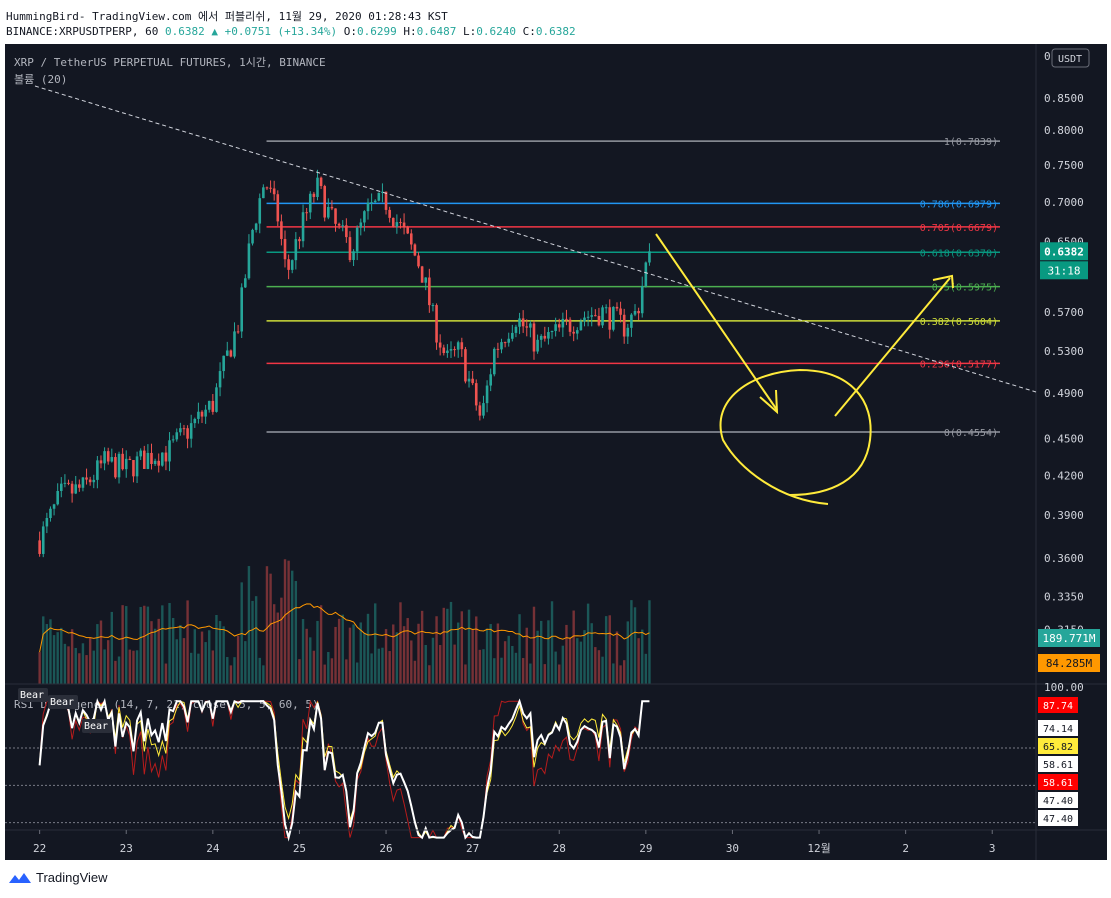 The height and width of the screenshot is (898, 1111). I want to click on bear-marker-label: Bear, so click(96, 726).